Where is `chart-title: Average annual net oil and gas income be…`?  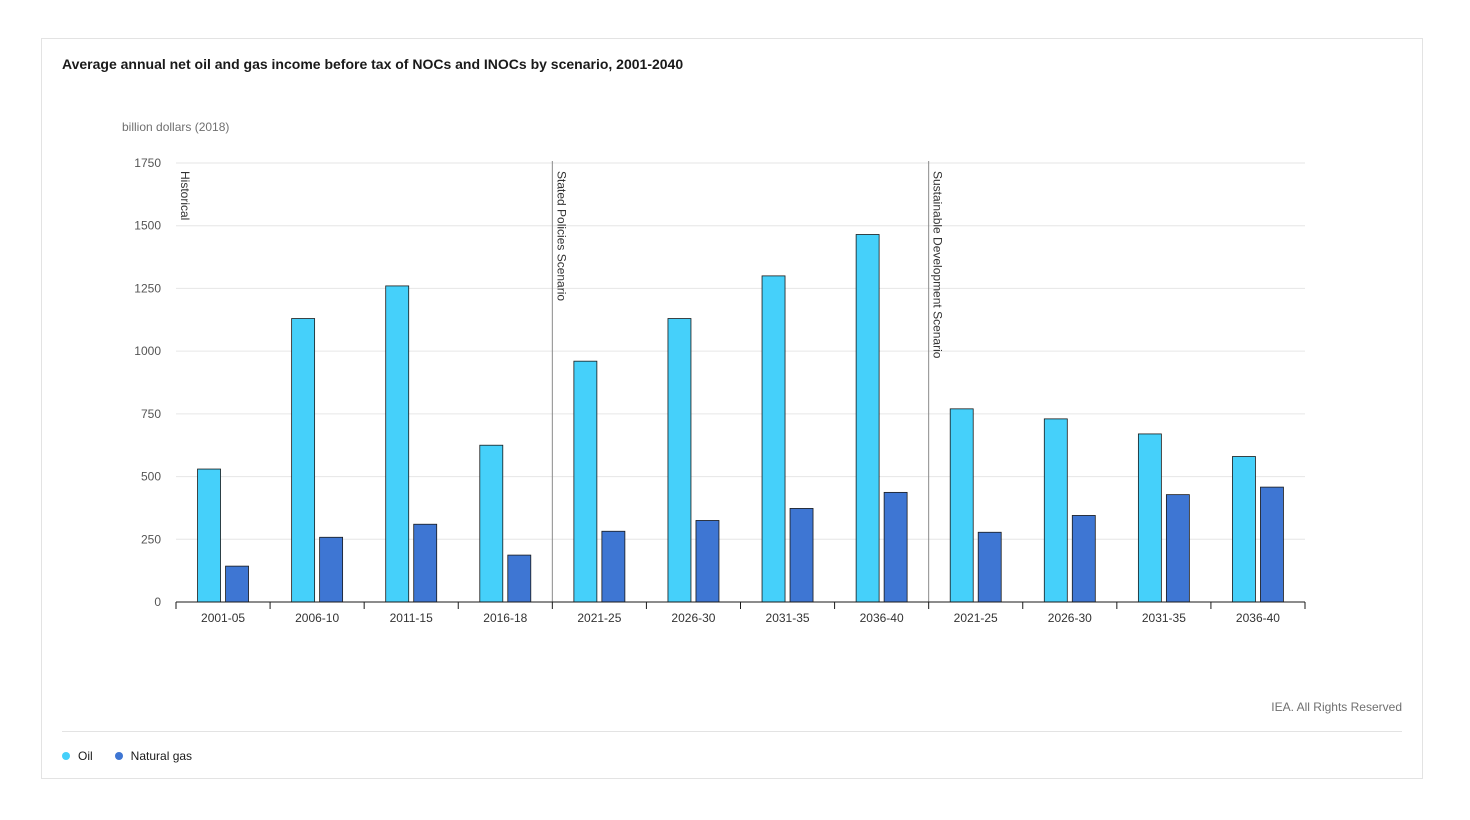
chart-title: Average annual net oil and gas income be… is located at coordinates (373, 64).